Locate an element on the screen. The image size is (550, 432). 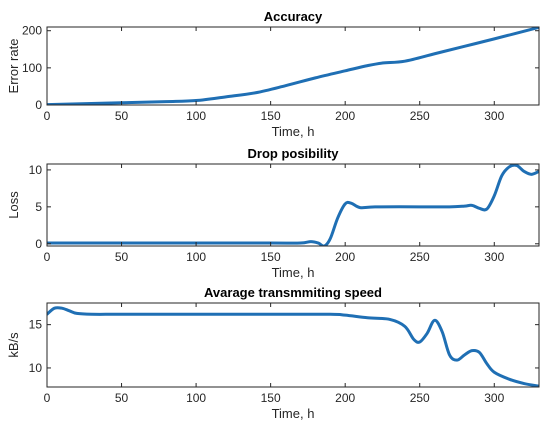
y-axis-label: kB/s is located at coordinates (13, 345).